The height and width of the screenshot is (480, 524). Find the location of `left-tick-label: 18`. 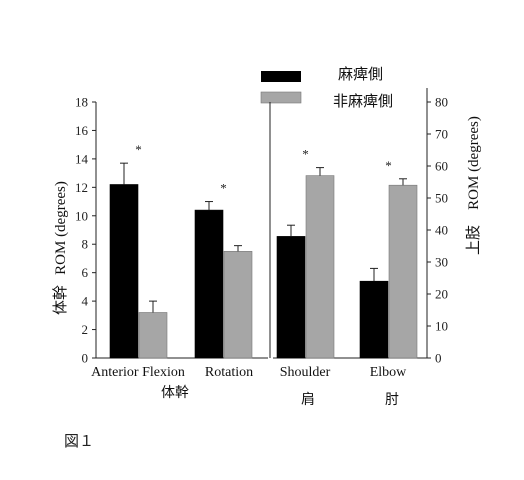

left-tick-label: 18 is located at coordinates (81, 102).